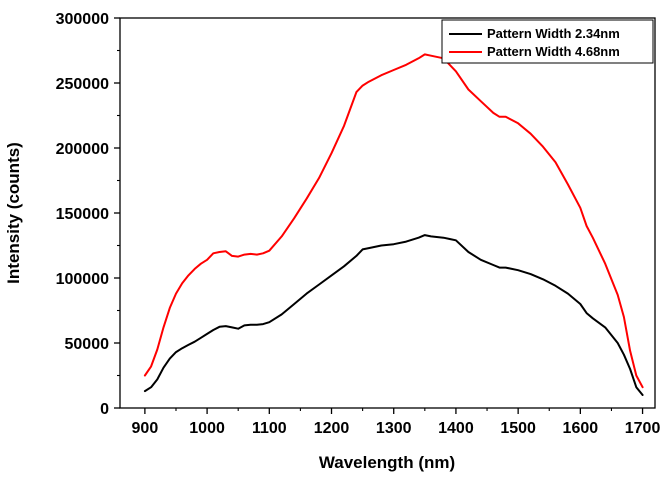  I want to click on x-tick-label: 1300, so click(394, 428).